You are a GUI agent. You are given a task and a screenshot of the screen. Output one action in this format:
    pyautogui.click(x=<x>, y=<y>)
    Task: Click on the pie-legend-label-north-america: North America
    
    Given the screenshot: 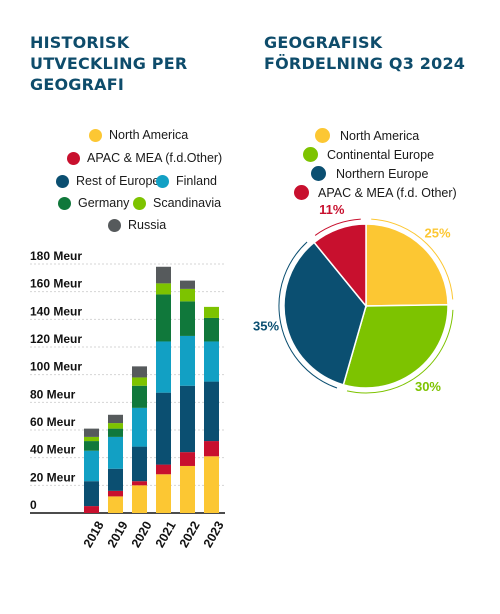 What is the action you would take?
    pyautogui.click(x=380, y=135)
    